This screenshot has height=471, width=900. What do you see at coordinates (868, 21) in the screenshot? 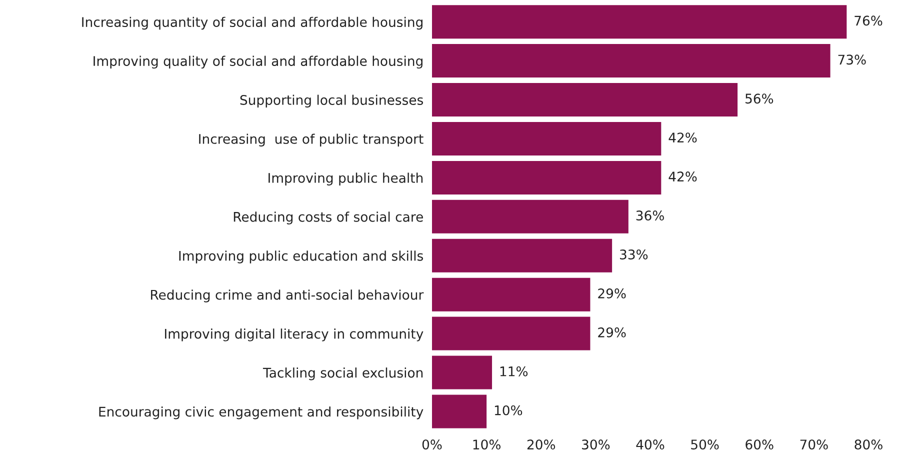
I see `data-label: 76%` at bounding box center [868, 21].